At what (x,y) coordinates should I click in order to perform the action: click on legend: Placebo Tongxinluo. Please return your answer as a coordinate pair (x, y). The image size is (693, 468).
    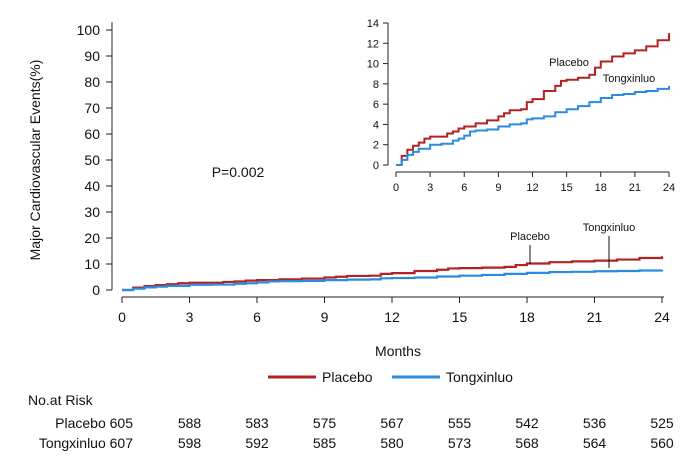
    Looking at the image, I should click on (390, 377).